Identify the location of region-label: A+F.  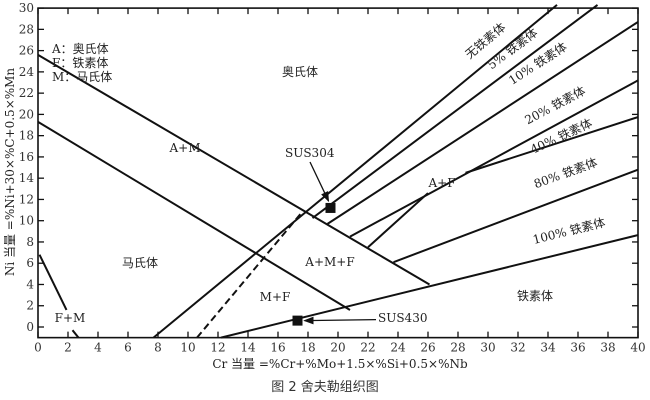
(441, 183).